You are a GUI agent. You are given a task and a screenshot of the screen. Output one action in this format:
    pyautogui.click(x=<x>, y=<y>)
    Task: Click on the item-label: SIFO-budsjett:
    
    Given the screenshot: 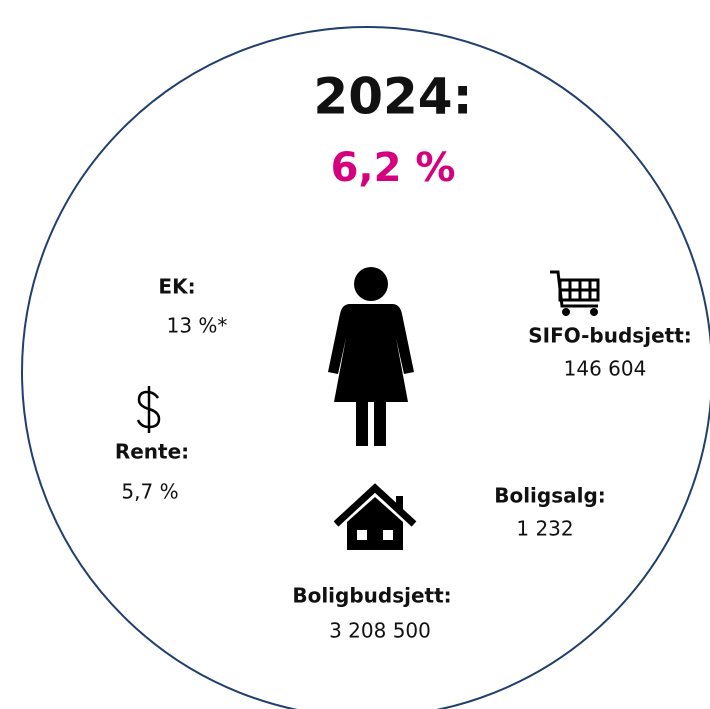 What is the action you would take?
    pyautogui.click(x=610, y=336)
    